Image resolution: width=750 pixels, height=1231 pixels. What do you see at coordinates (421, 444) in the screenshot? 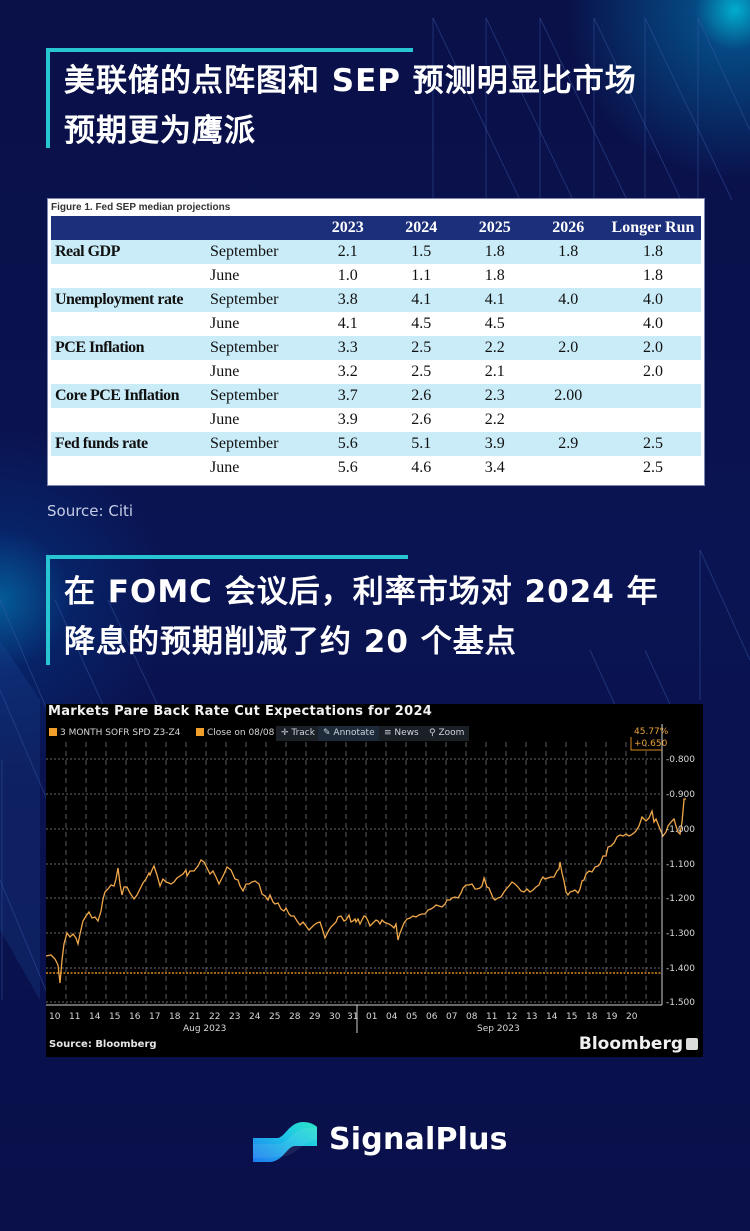
I see `value-cell: 5.1` at bounding box center [421, 444].